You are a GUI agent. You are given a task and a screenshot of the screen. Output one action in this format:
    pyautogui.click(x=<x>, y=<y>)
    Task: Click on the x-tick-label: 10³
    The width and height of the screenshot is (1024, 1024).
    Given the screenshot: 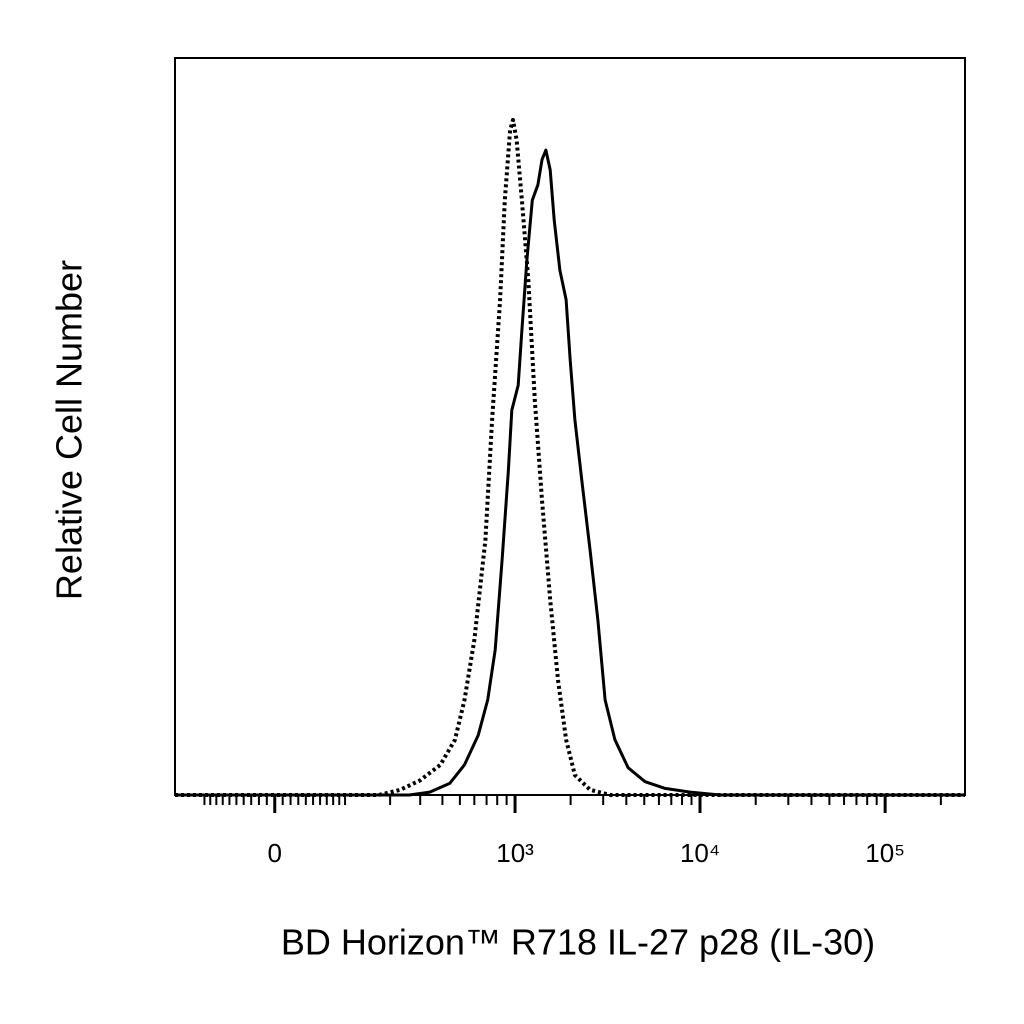 What is the action you would take?
    pyautogui.click(x=515, y=853)
    